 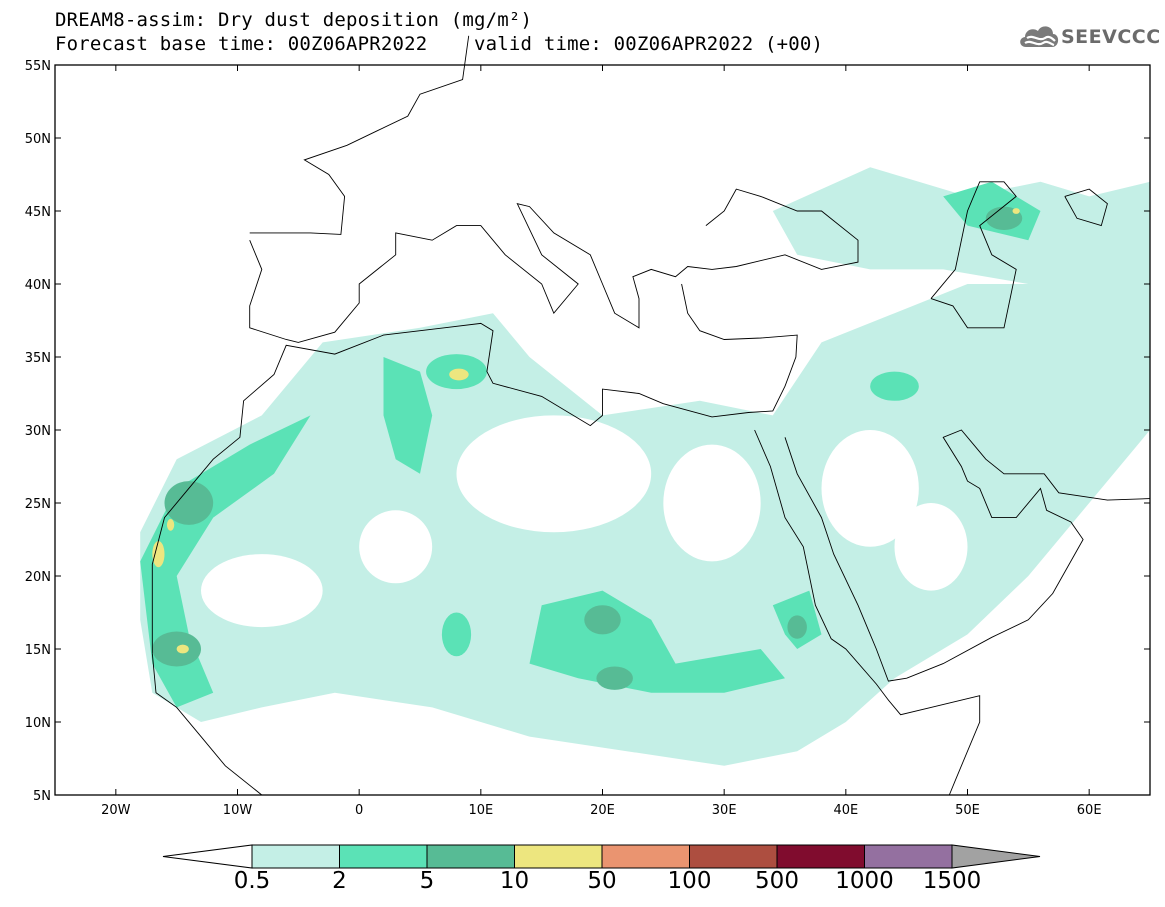 I want to click on colorbar-high-arrow, so click(x=996, y=856).